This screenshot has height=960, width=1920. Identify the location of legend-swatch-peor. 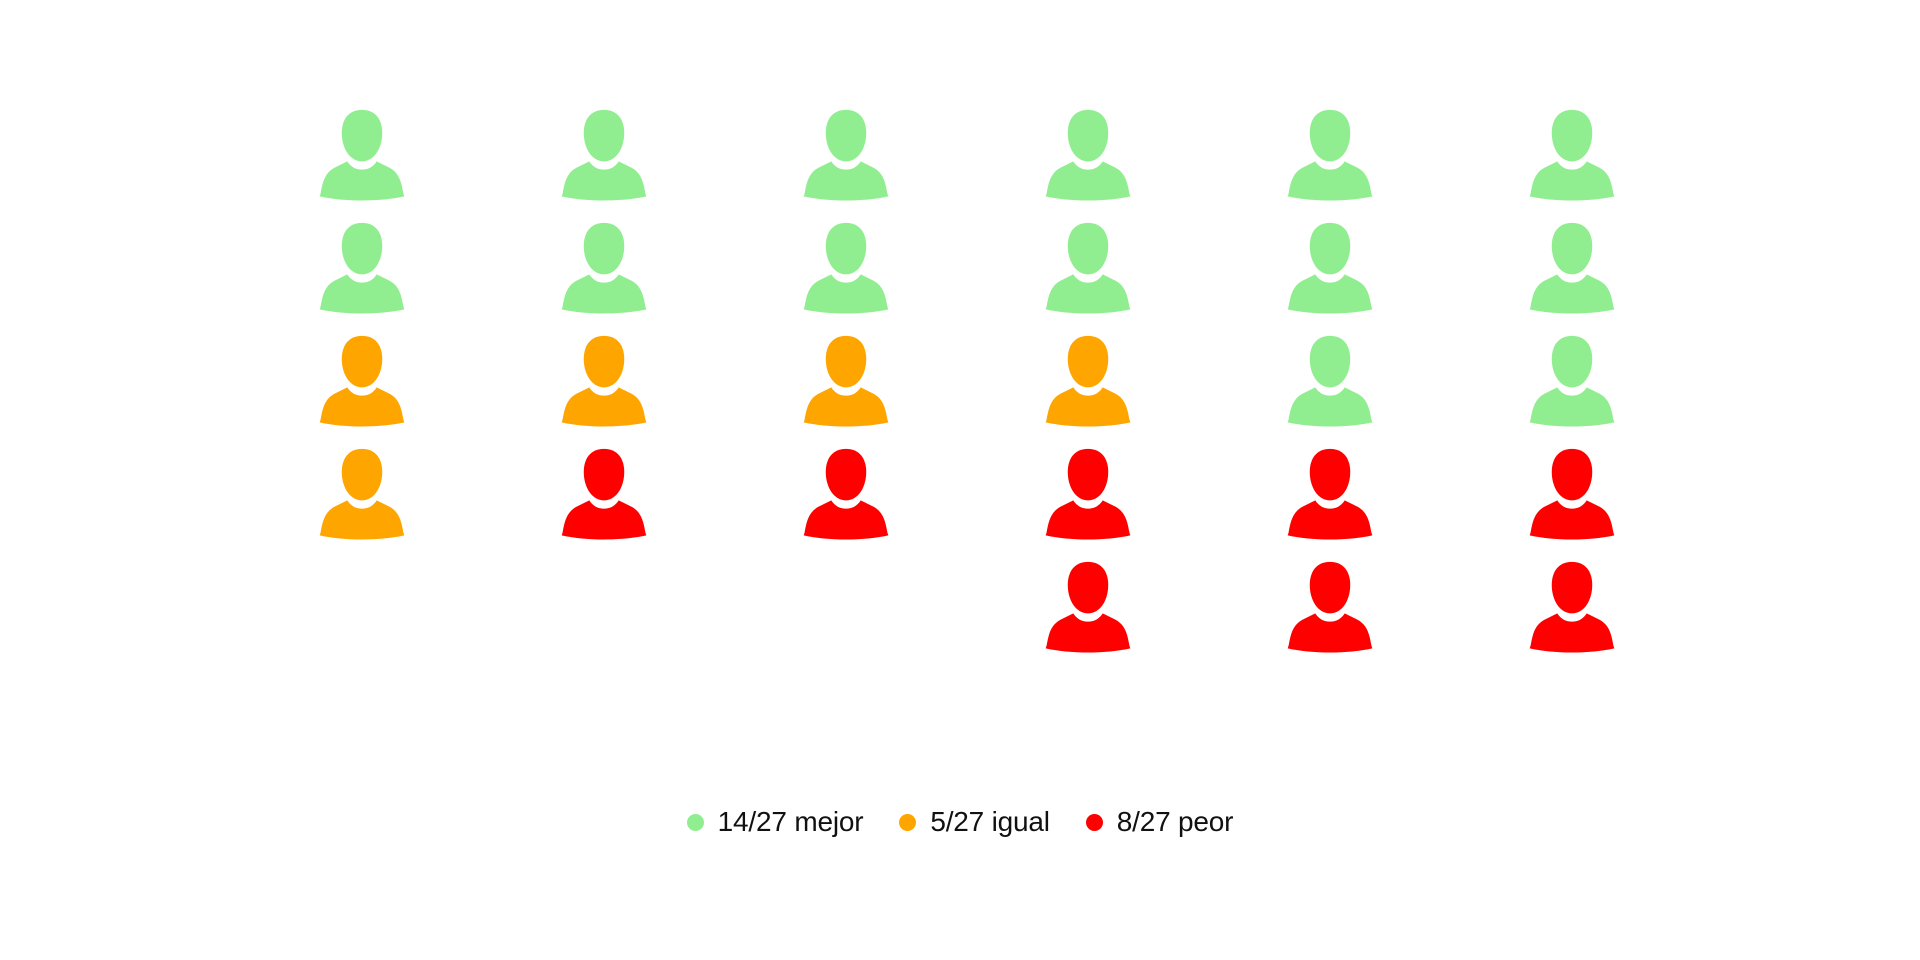
(1094, 822).